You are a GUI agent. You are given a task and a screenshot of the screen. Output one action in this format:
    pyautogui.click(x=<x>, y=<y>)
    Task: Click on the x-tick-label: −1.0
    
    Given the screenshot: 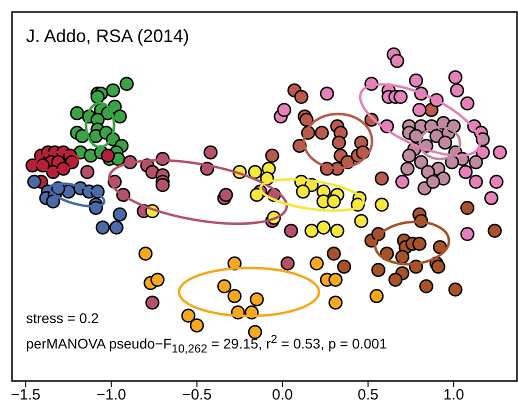 What is the action you would take?
    pyautogui.click(x=111, y=395)
    